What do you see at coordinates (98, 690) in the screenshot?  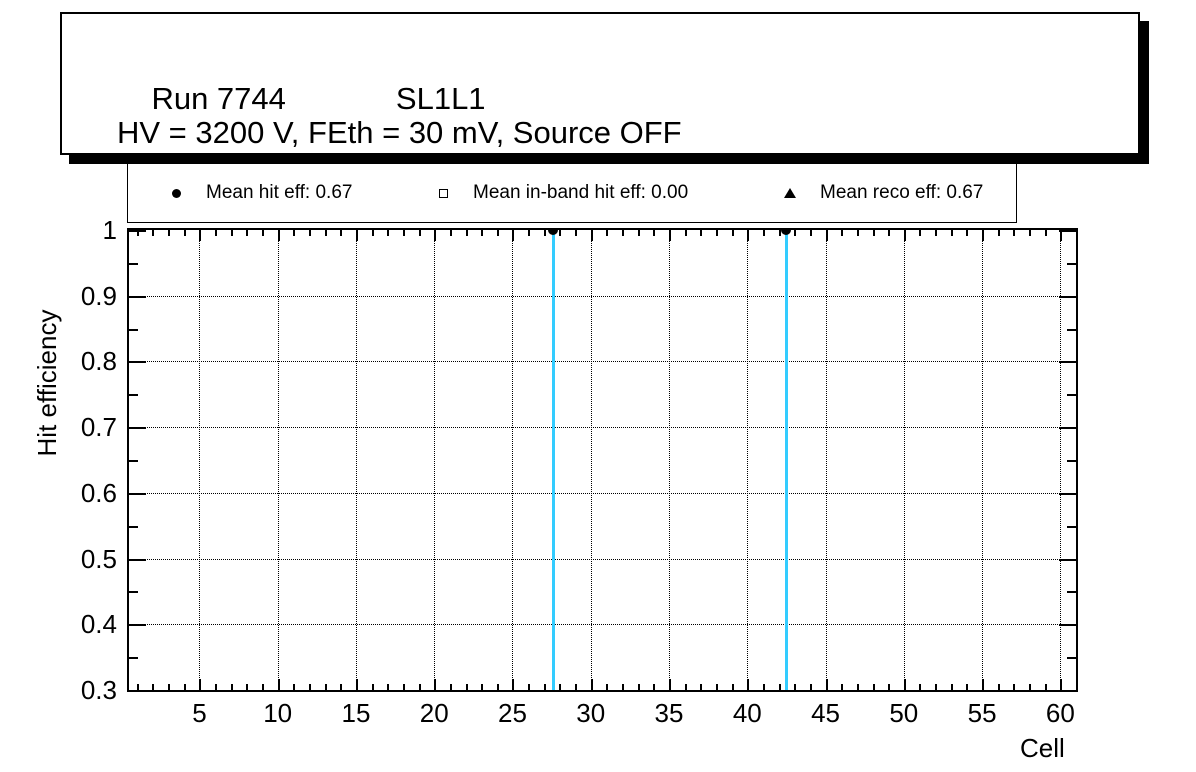 I see `y-axis-tick-label: 0.3` at bounding box center [98, 690].